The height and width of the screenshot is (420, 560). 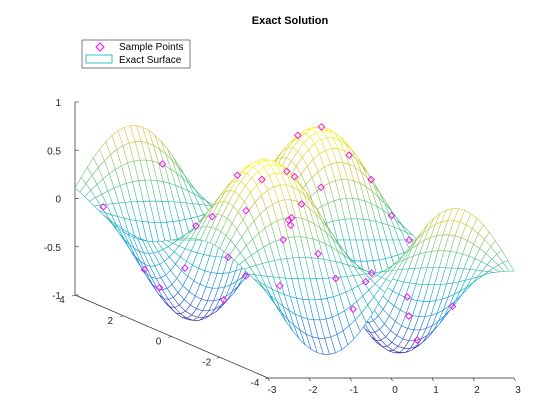 I want to click on z-tick-label: 0.5, so click(x=54, y=151).